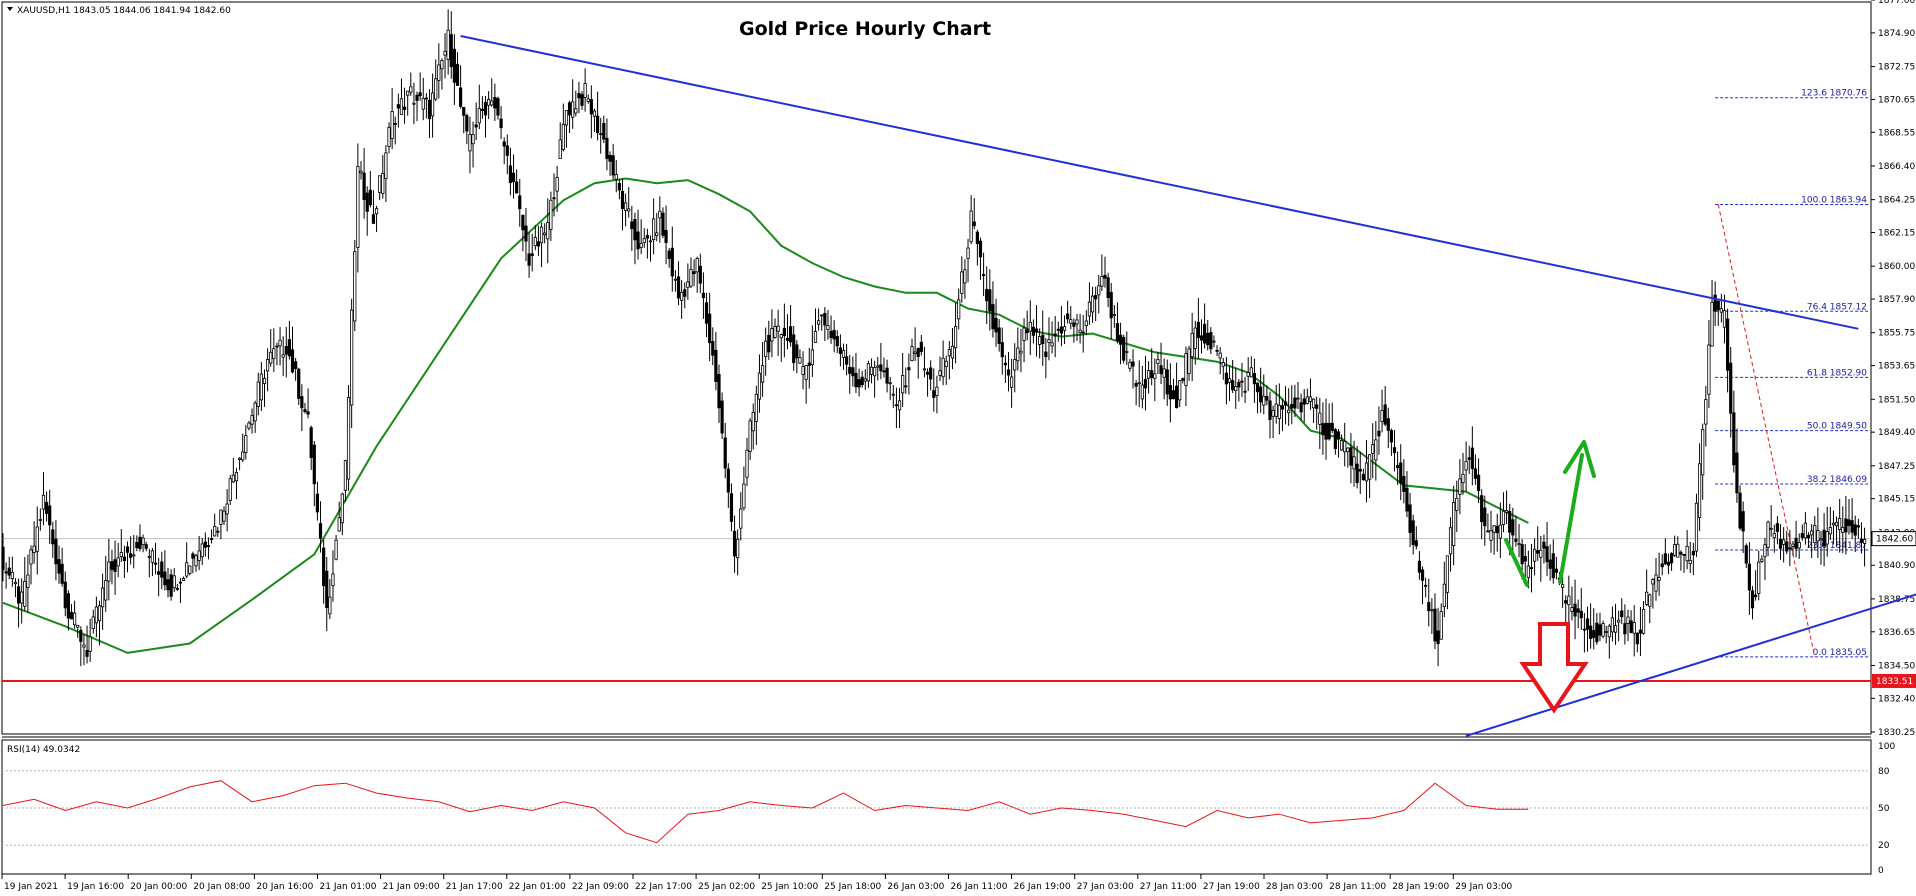 The image size is (1916, 896). Describe the element at coordinates (1690, 665) in the screenshot. I see `bullish-support-line` at that location.